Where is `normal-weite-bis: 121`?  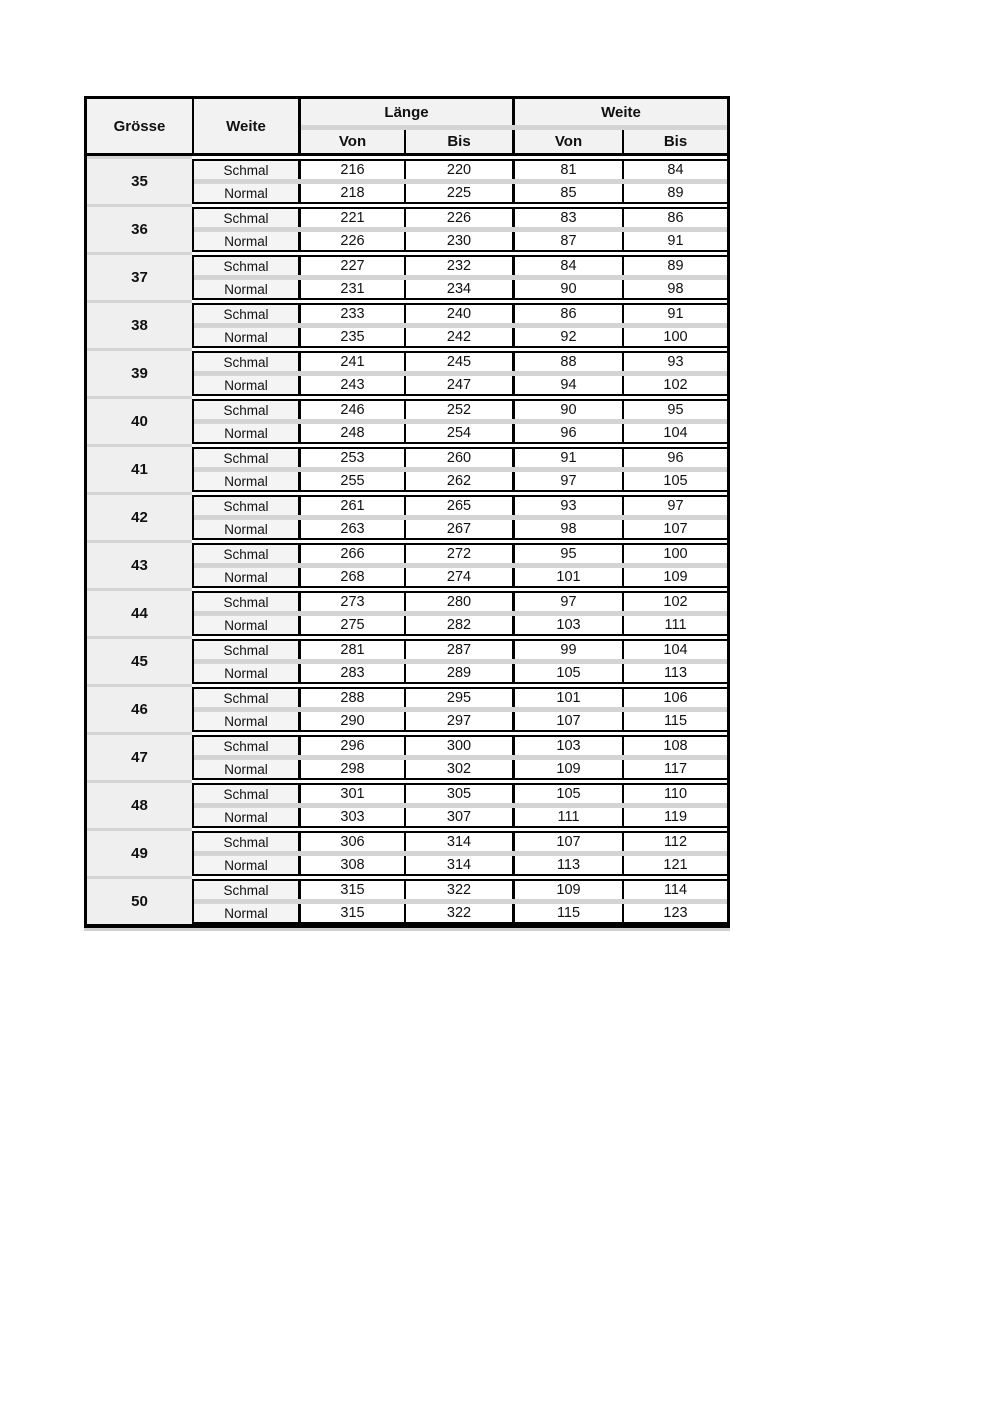 normal-weite-bis: 121 is located at coordinates (674, 866).